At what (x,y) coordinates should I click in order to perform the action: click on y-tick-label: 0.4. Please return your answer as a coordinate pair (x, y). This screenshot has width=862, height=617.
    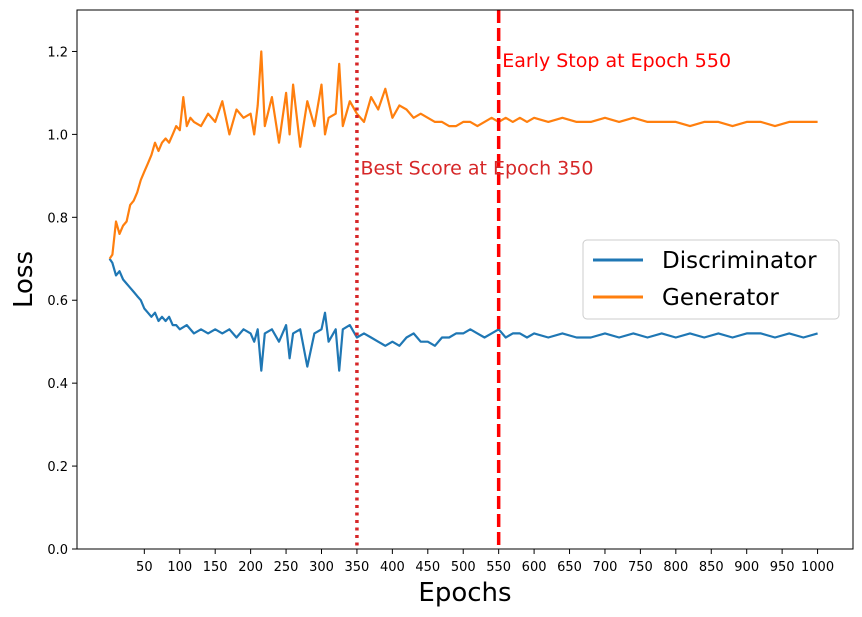
    Looking at the image, I should click on (57, 384).